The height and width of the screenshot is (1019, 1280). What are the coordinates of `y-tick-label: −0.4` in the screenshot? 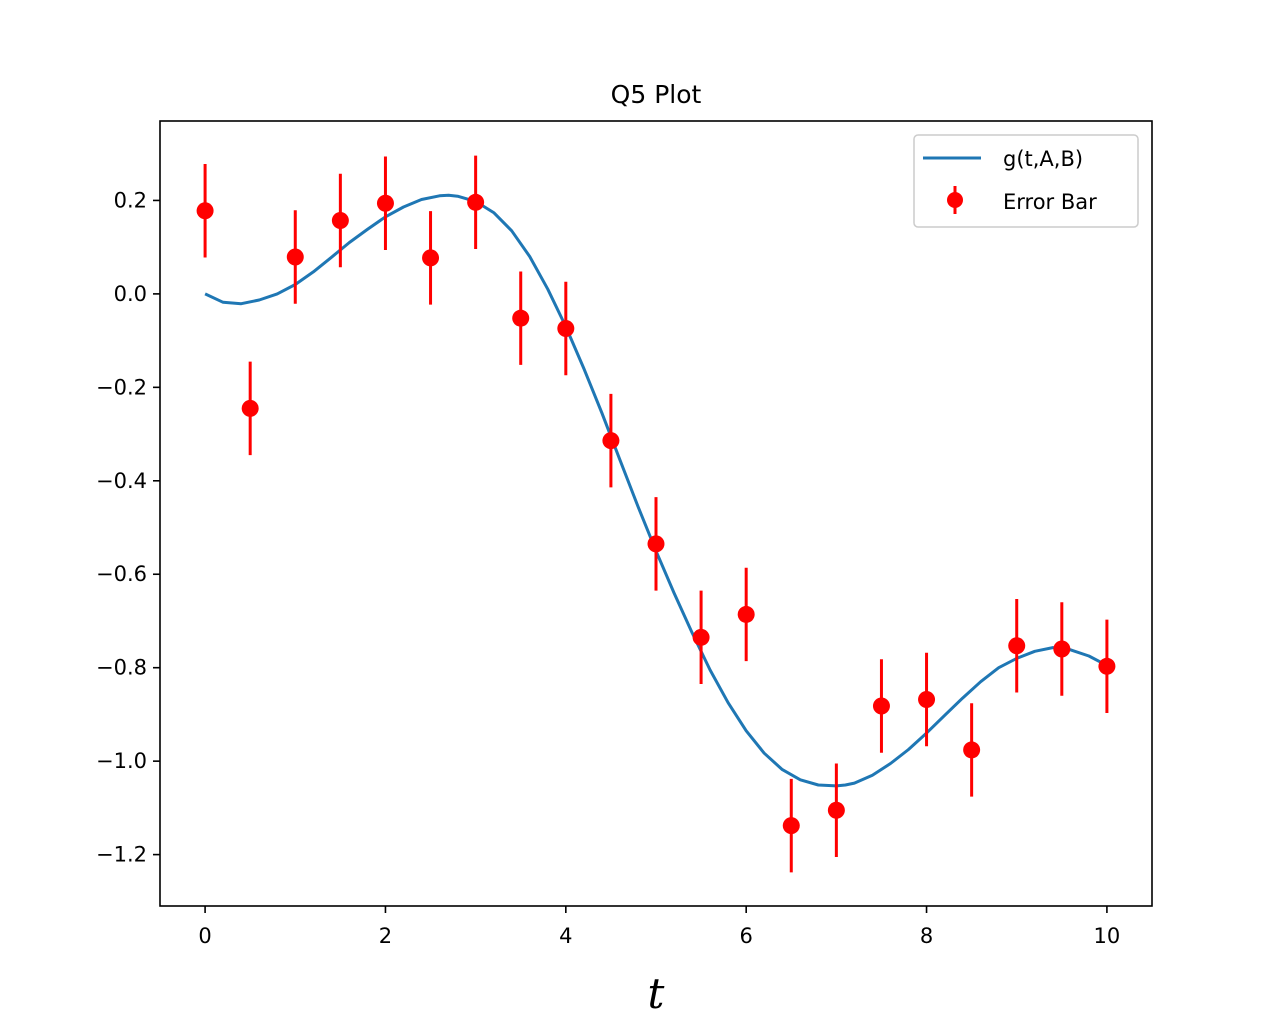 It's located at (121, 481).